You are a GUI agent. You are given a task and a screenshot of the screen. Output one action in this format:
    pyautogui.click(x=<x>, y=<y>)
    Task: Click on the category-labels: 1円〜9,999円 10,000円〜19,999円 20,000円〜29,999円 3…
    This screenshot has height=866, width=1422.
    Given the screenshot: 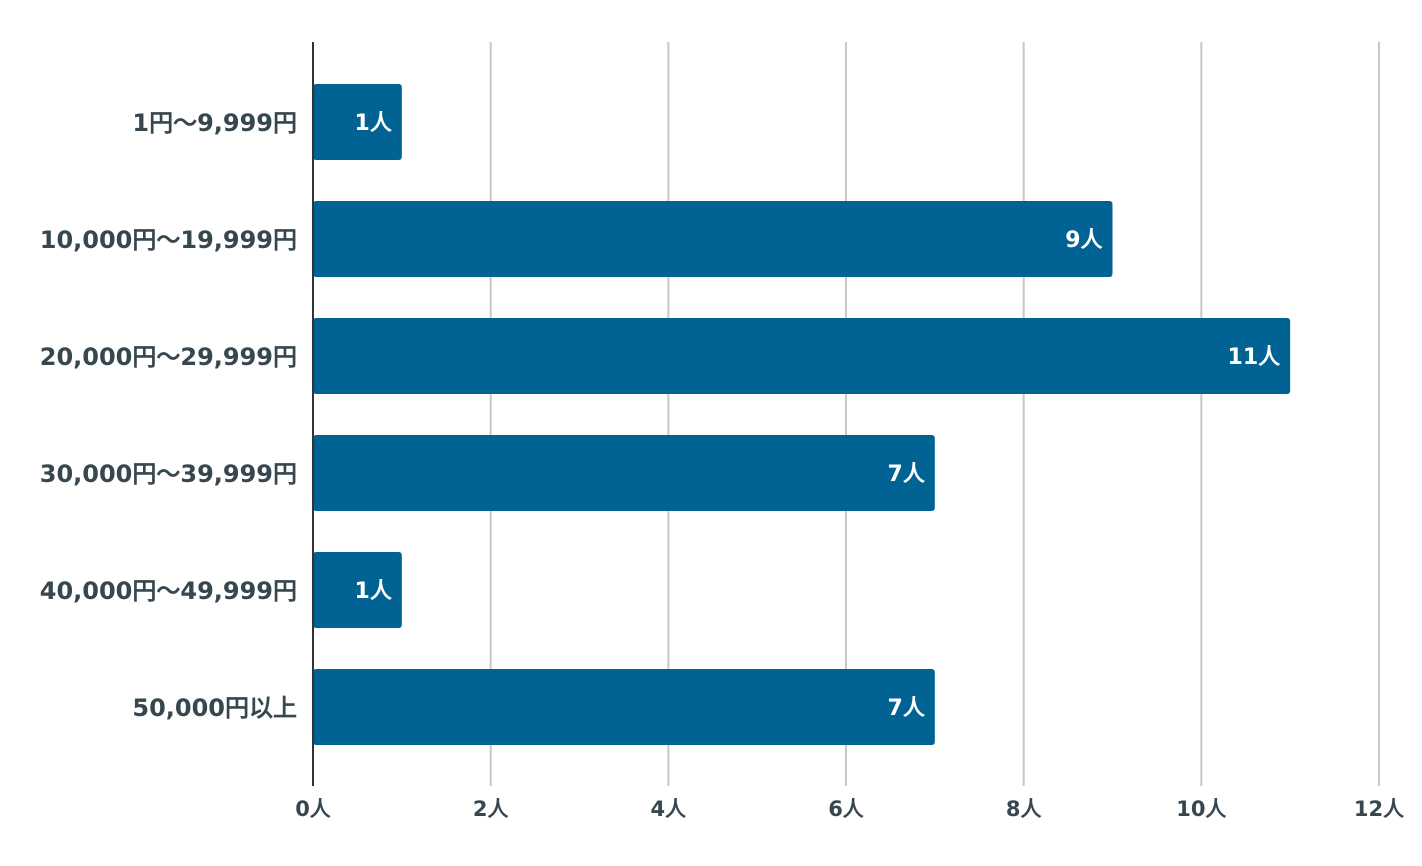 What is the action you would take?
    pyautogui.click(x=168, y=415)
    